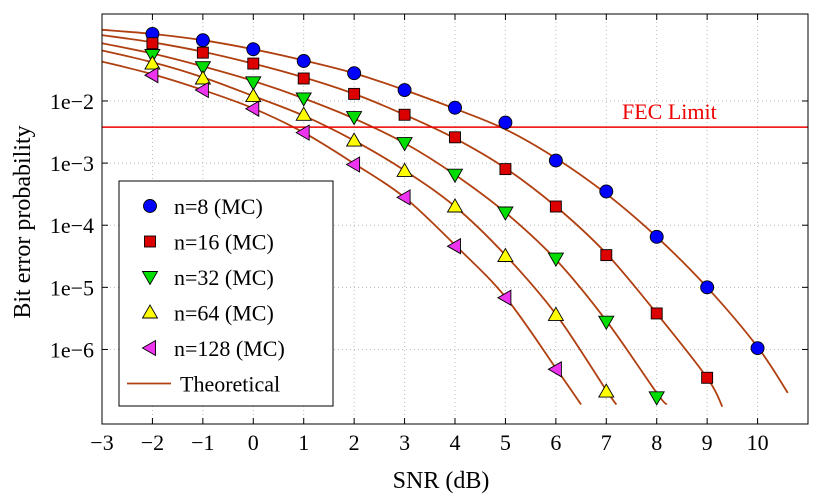  Describe the element at coordinates (224, 313) in the screenshot. I see `legend-label: n=64 (MC)` at that location.